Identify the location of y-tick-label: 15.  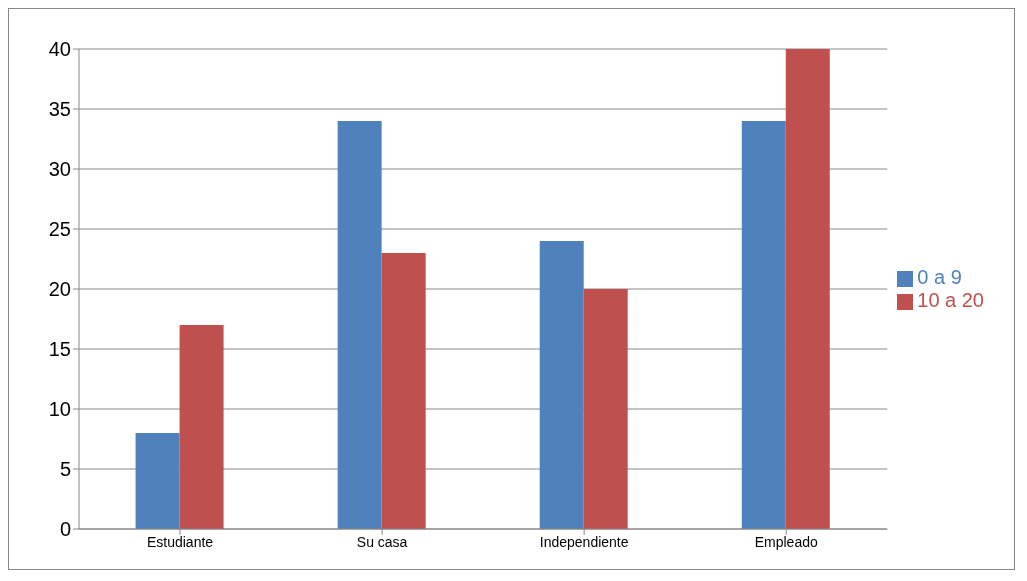
(59, 349).